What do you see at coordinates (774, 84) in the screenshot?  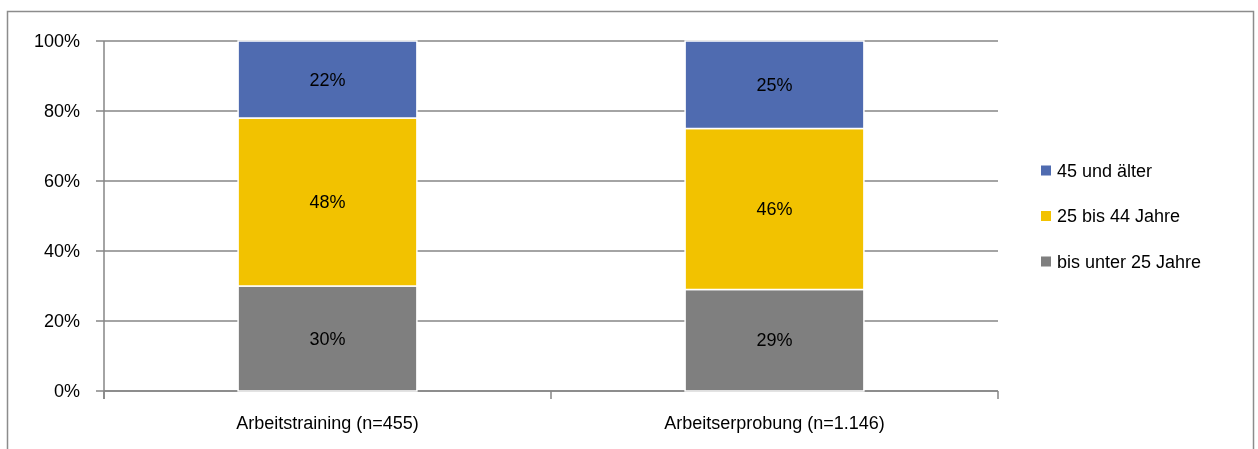 I see `text: 25%` at bounding box center [774, 84].